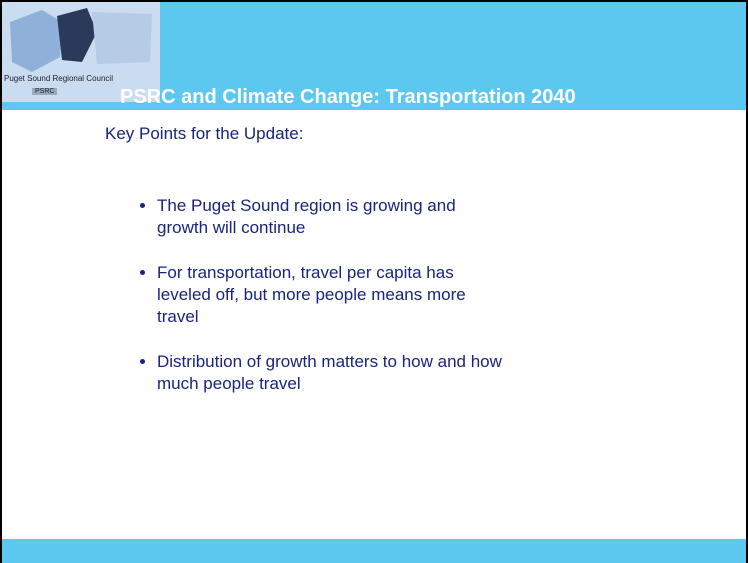 Image resolution: width=748 pixels, height=563 pixels. What do you see at coordinates (229, 383) in the screenshot?
I see `bullet-line: much people travel` at bounding box center [229, 383].